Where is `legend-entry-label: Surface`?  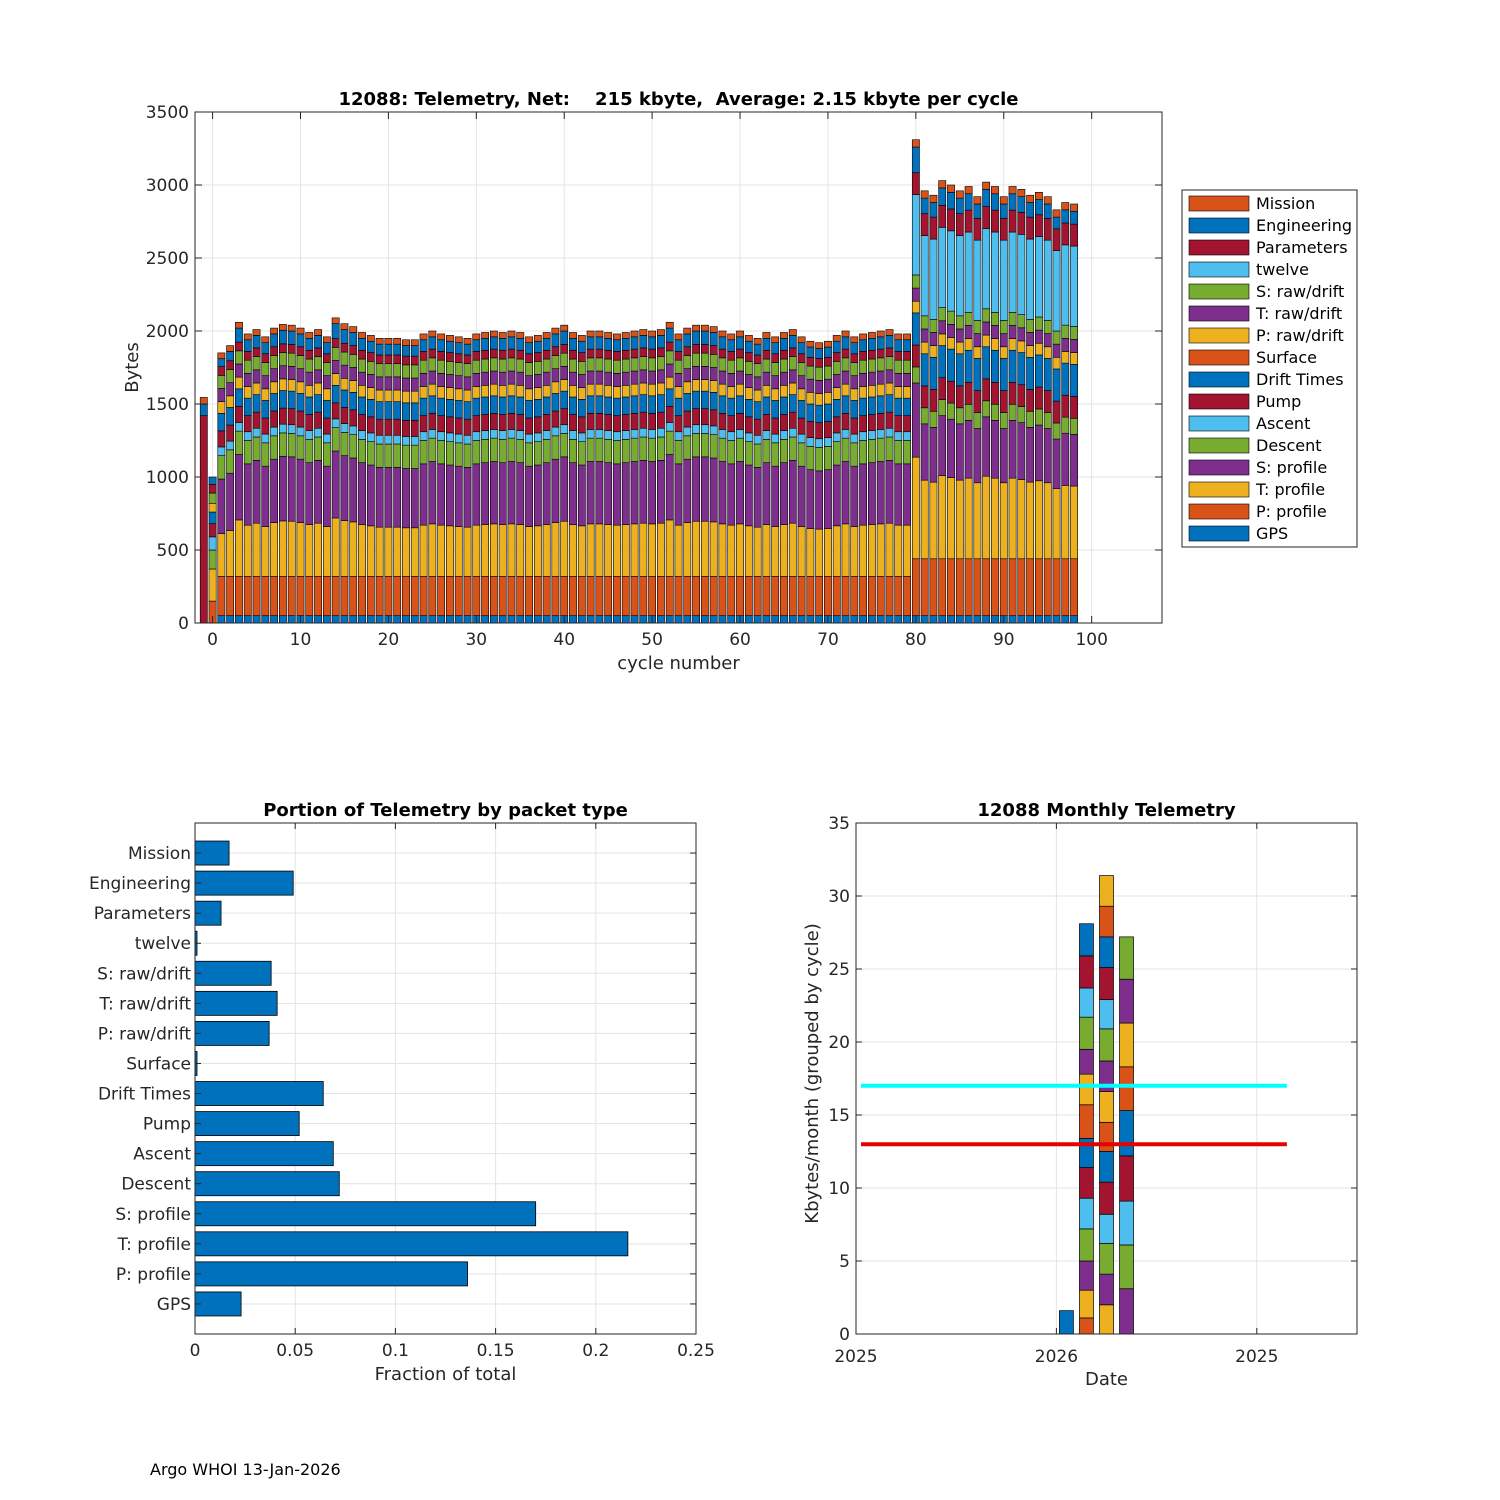 legend-entry-label: Surface is located at coordinates (1286, 357).